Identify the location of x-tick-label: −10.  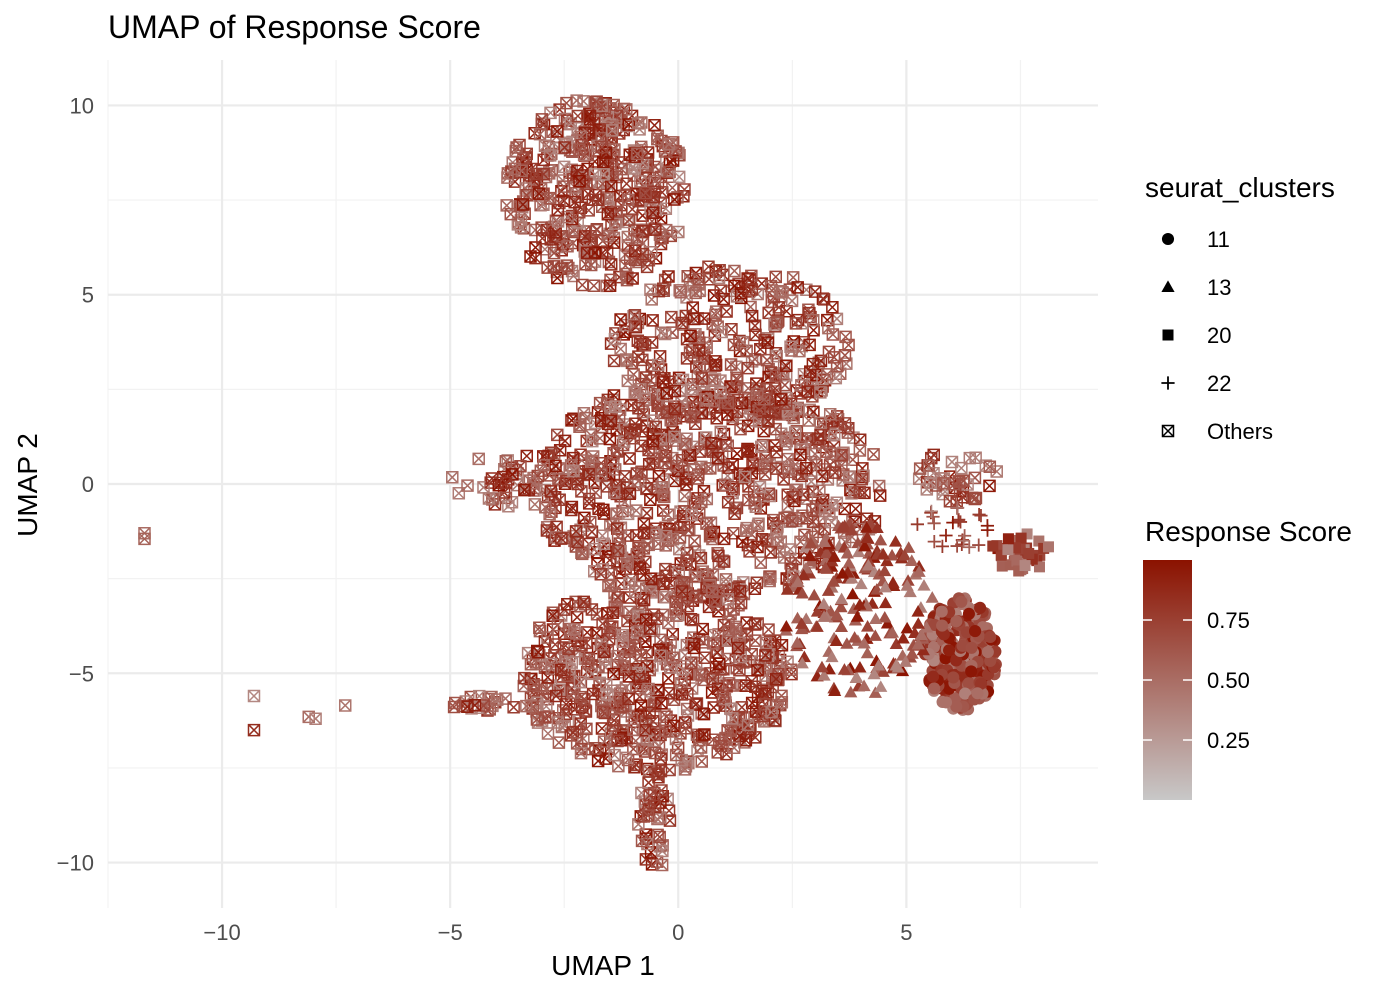
(221, 932).